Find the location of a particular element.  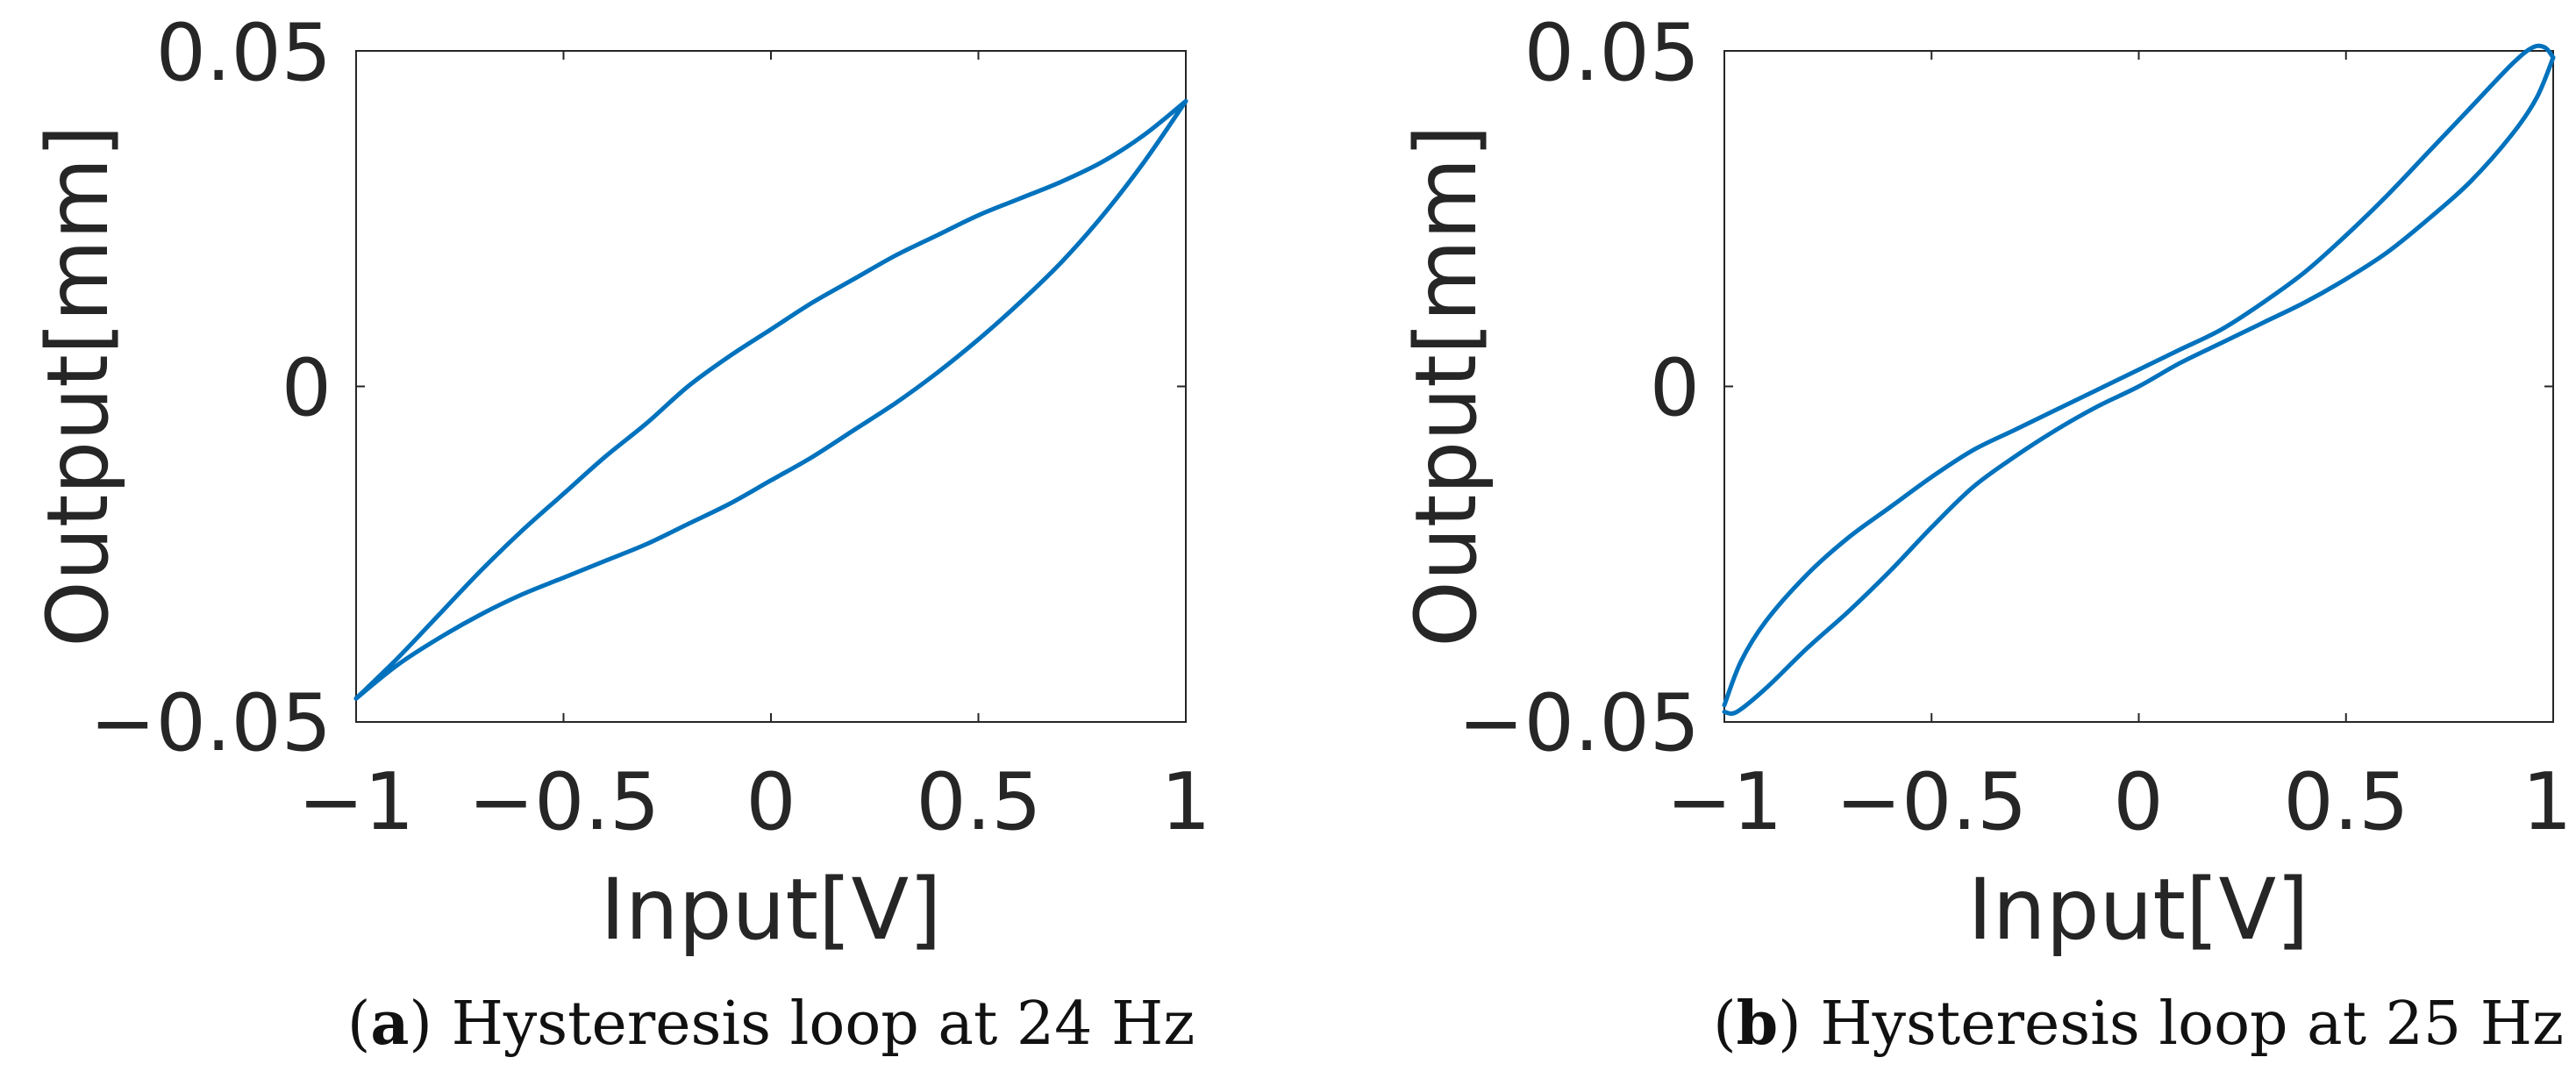

caption-letter-a: a is located at coordinates (390, 1024).